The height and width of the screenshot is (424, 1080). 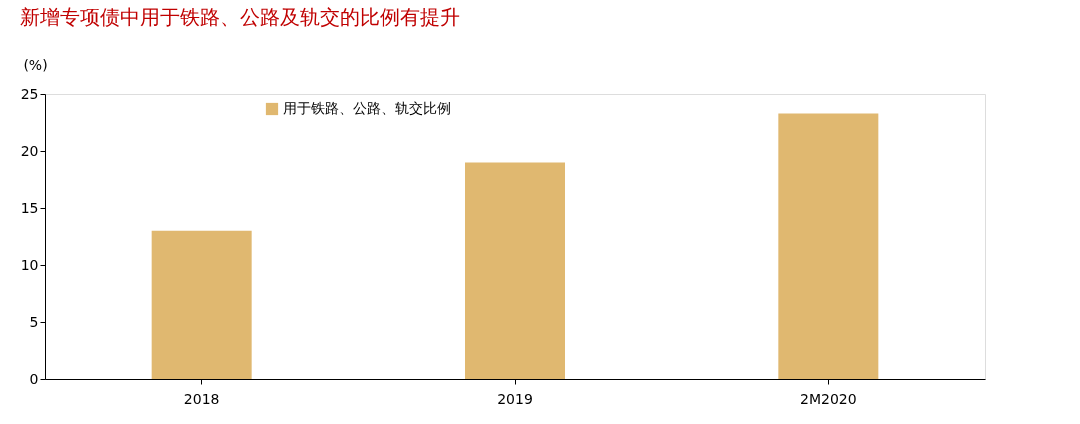 I want to click on x-tick-label: 2M2020, so click(x=828, y=398).